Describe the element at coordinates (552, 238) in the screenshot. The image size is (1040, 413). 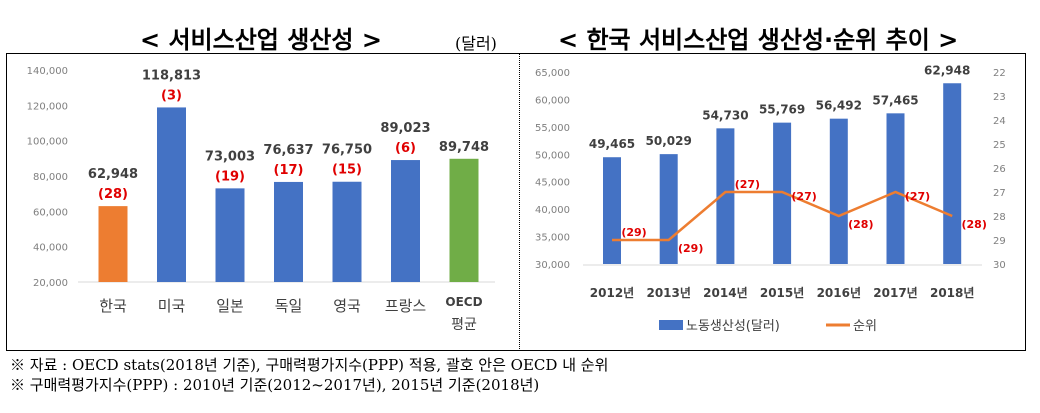
I see `right-y-tick: 35,000` at that location.